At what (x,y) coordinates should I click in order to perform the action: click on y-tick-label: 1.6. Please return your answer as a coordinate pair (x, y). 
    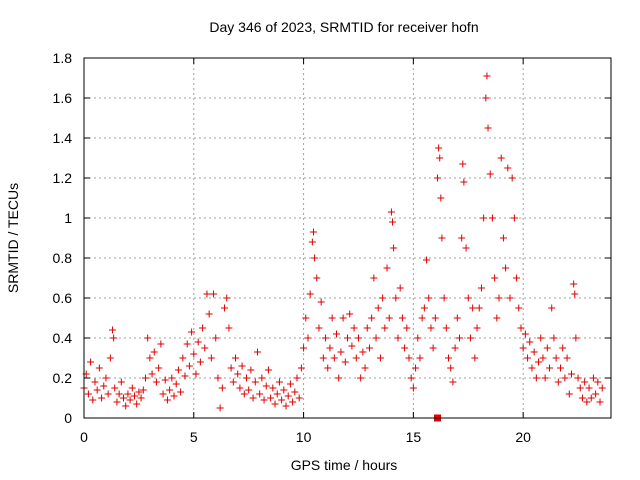
    Looking at the image, I should click on (63, 98).